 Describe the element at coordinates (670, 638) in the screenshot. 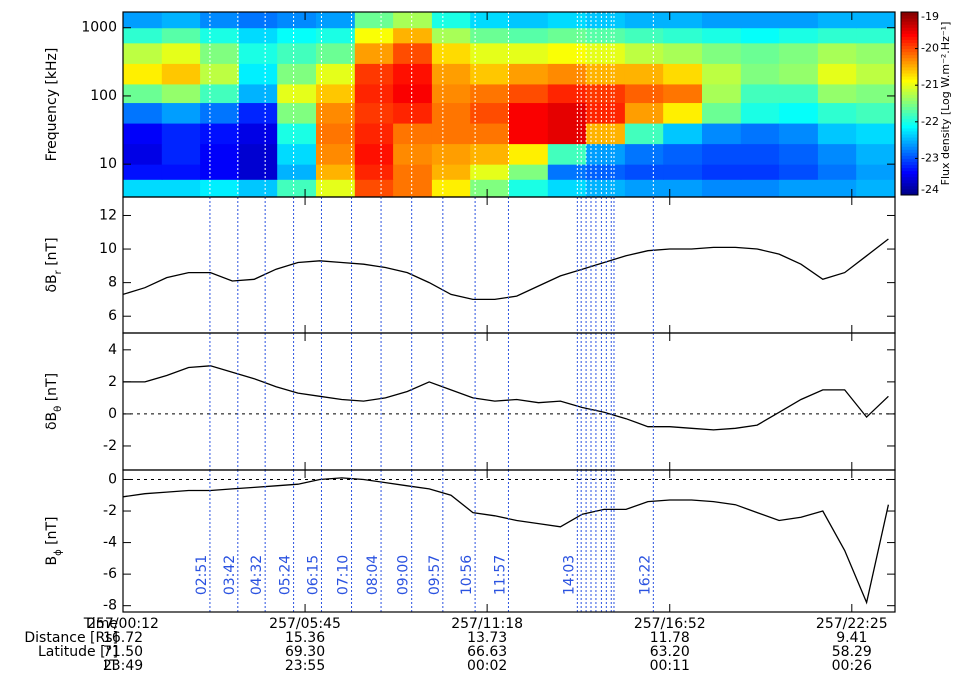

I see `row-value: 11.78` at that location.